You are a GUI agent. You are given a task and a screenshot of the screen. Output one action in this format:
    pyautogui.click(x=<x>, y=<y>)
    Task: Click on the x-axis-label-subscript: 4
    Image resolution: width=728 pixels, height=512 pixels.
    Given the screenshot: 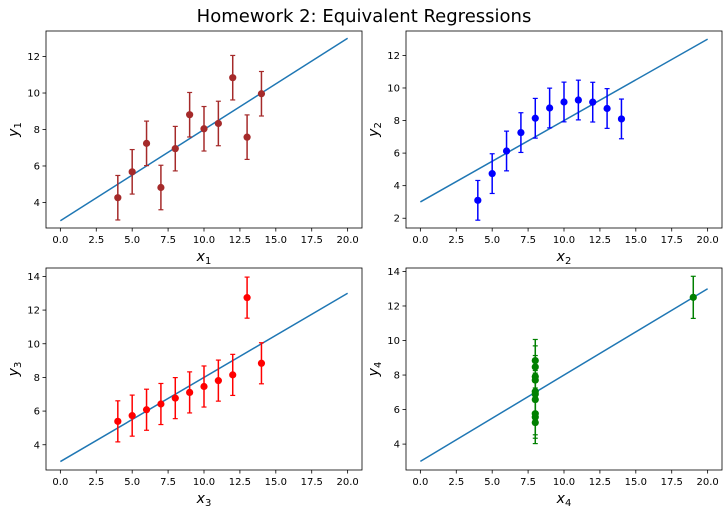 What is the action you would take?
    pyautogui.click(x=568, y=503)
    